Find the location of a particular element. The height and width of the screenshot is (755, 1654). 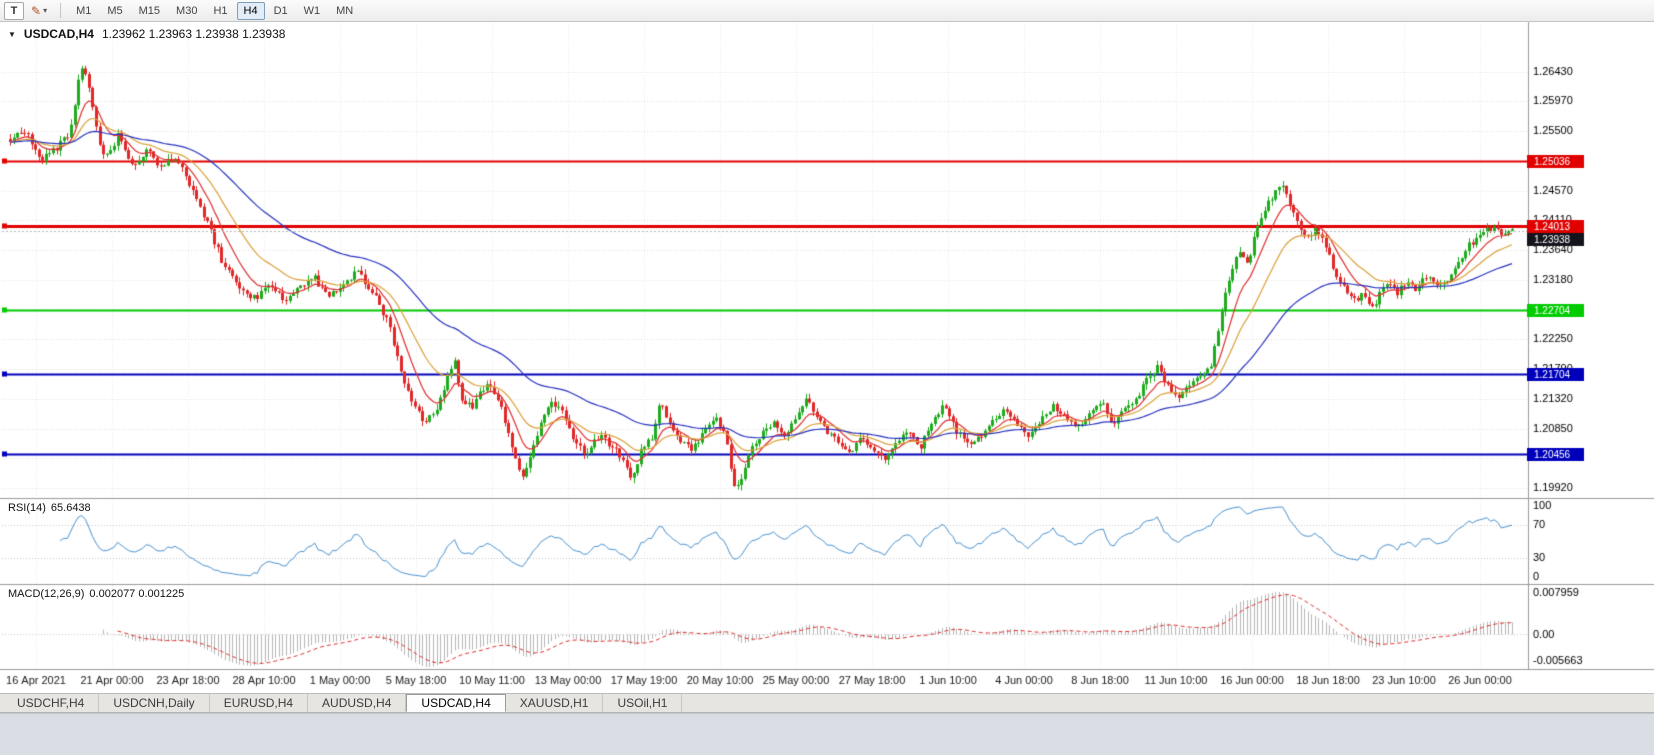

top-toolbar: T ✎ ▾ M1 M5 M15 M30 H1 H4 D1 W1 MN is located at coordinates (827, 11).